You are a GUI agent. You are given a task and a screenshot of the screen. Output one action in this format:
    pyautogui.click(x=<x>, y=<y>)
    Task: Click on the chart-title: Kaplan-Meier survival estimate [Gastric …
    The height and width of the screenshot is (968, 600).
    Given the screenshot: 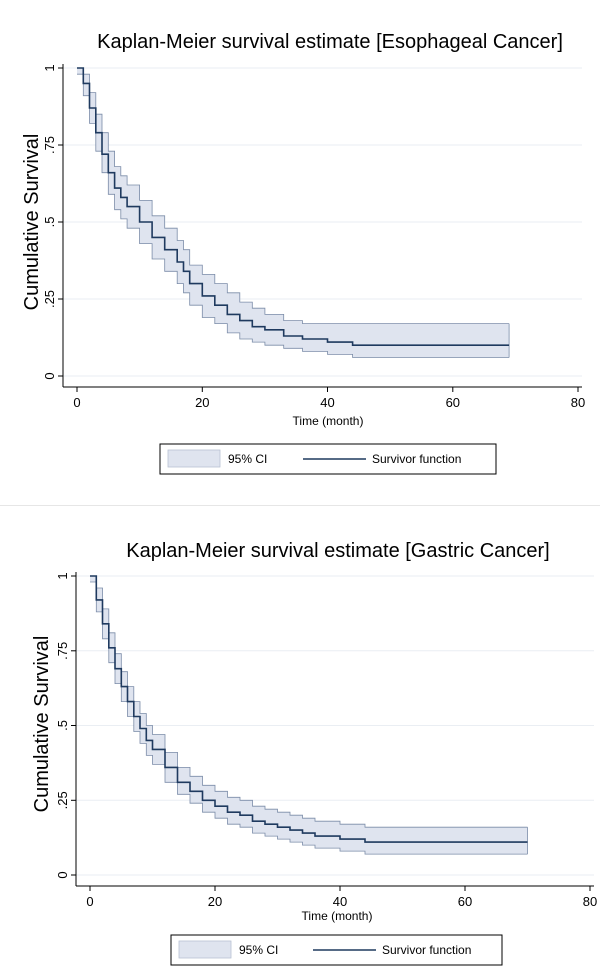 What is the action you would take?
    pyautogui.click(x=337, y=551)
    